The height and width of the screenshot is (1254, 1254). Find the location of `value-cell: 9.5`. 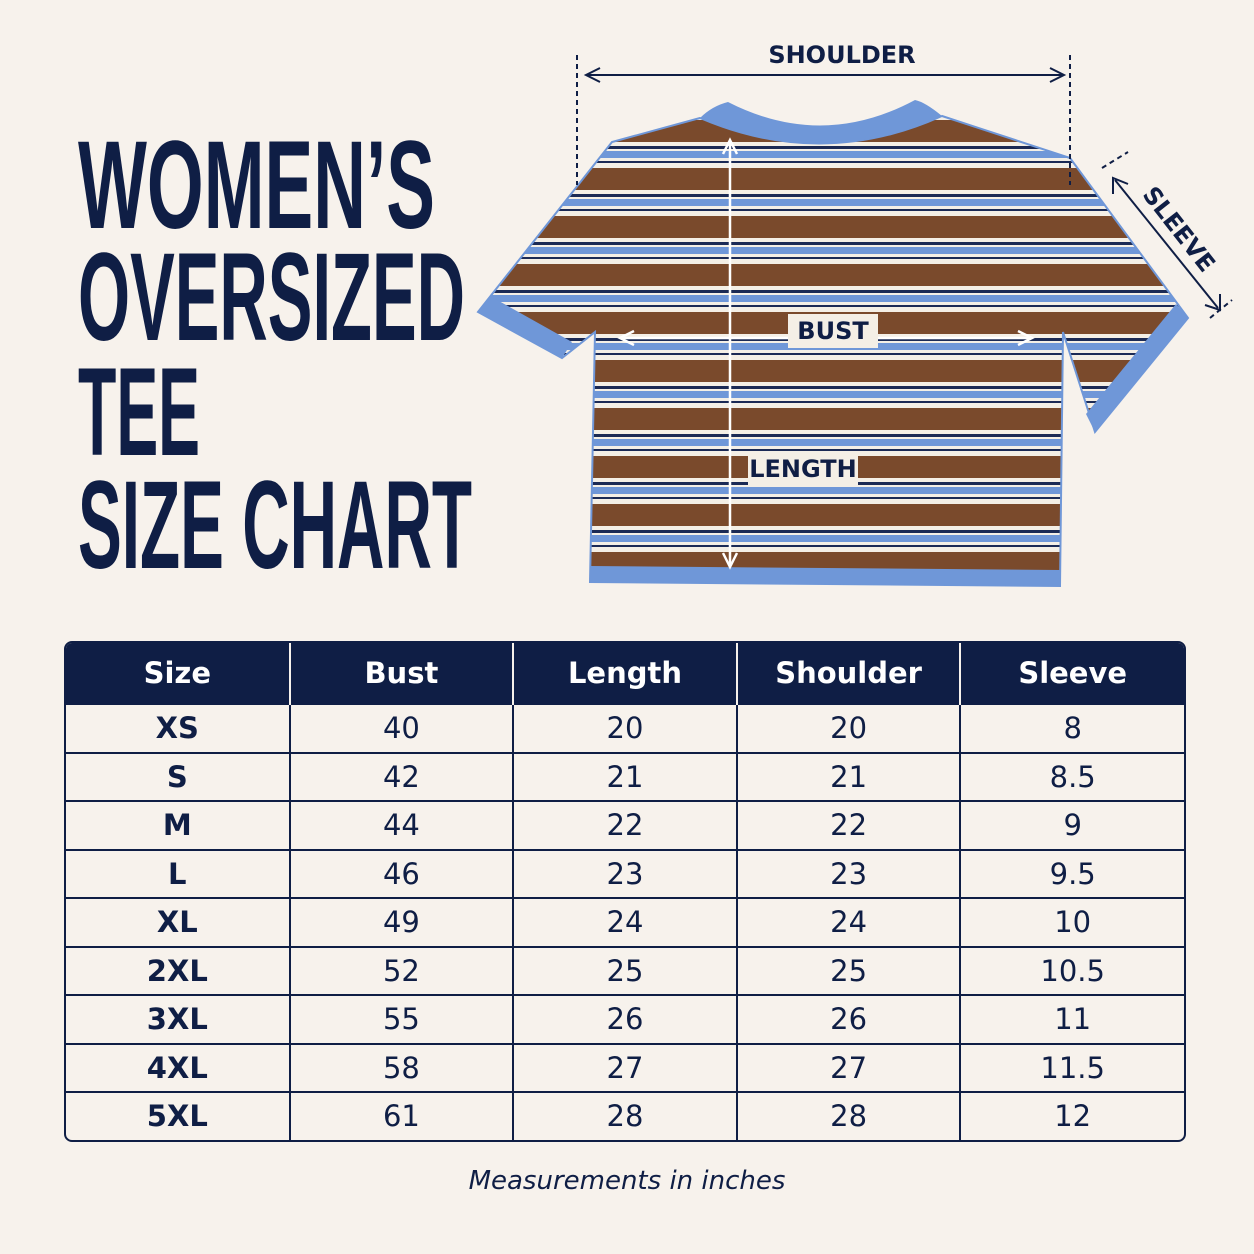

value-cell: 9.5 is located at coordinates (1072, 873).